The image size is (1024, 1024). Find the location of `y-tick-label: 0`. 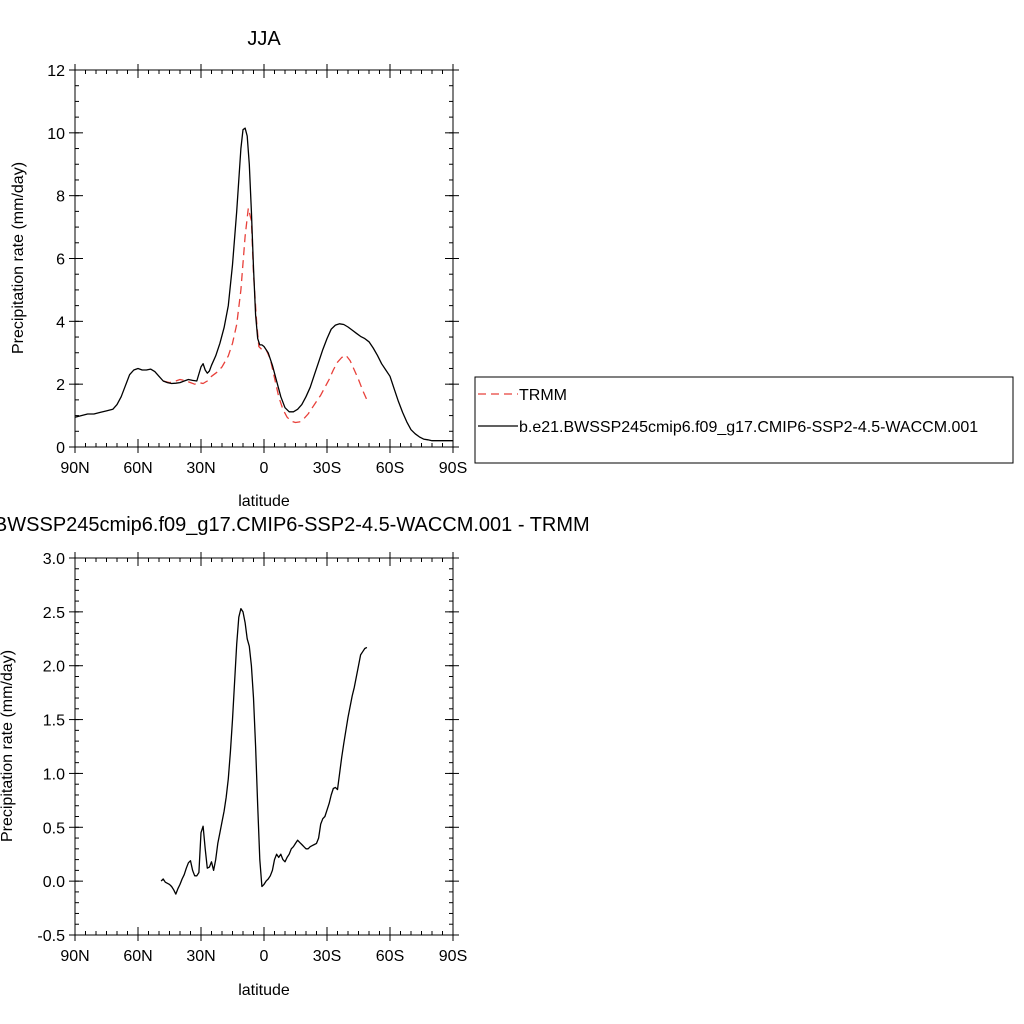

y-tick-label: 0 is located at coordinates (60, 448).